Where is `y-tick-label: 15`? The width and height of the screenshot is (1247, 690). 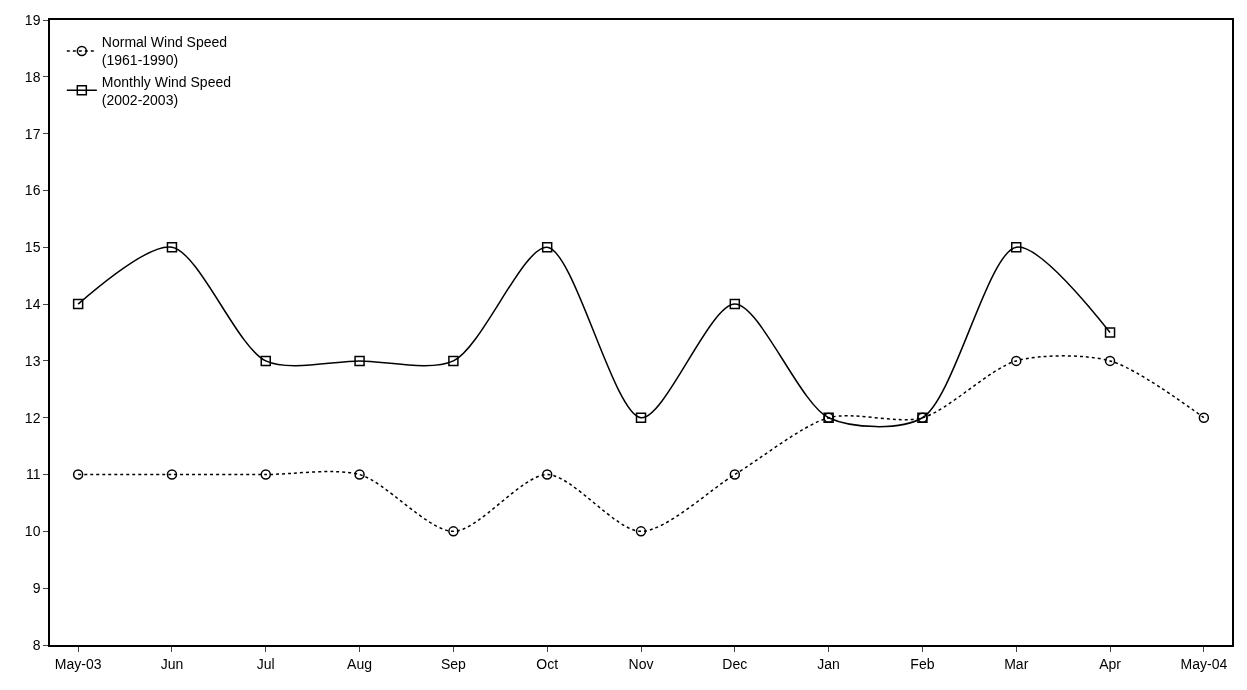
y-tick-label: 15 is located at coordinates (32, 247).